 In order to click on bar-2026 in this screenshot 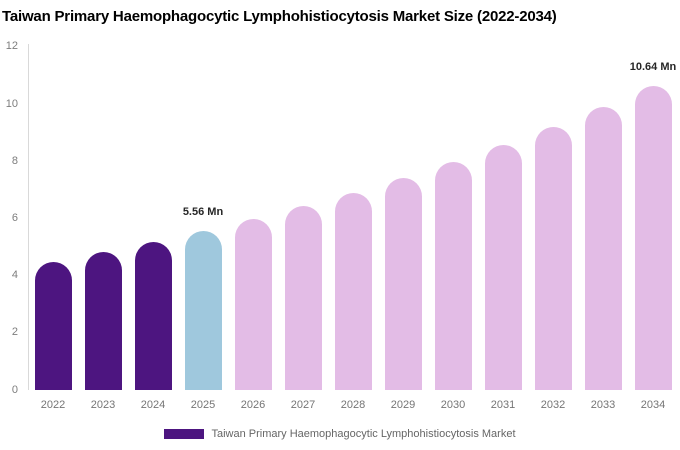, I will do `click(253, 304)`.